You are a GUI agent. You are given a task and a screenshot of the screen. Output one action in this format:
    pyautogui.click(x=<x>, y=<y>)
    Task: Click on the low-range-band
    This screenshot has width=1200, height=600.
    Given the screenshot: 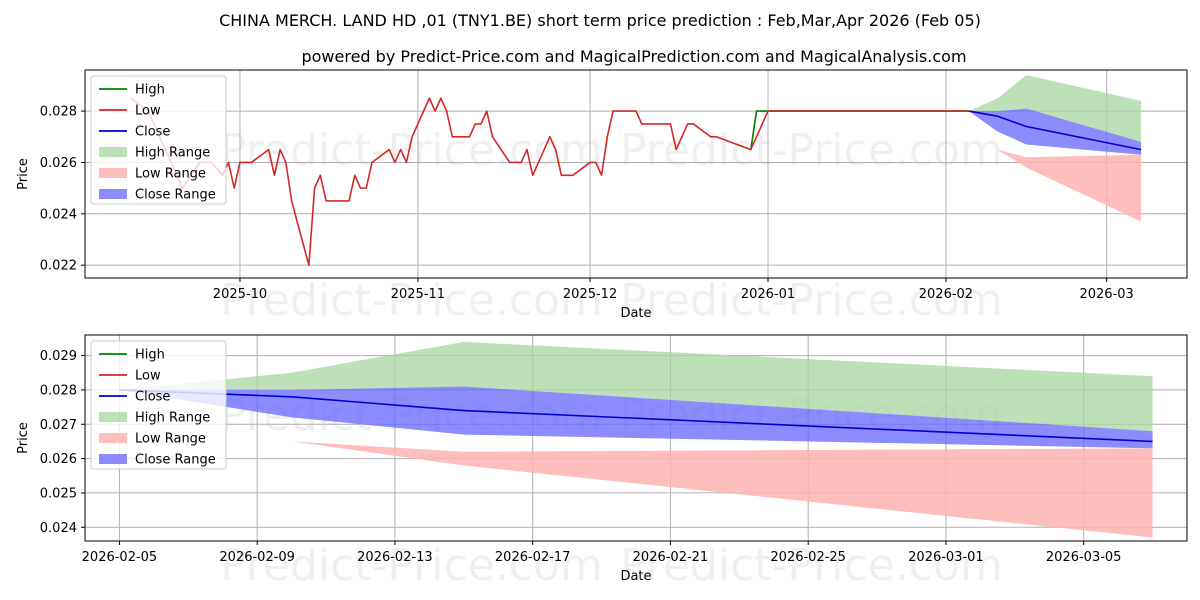 What is the action you would take?
    pyautogui.click(x=1055, y=166)
    